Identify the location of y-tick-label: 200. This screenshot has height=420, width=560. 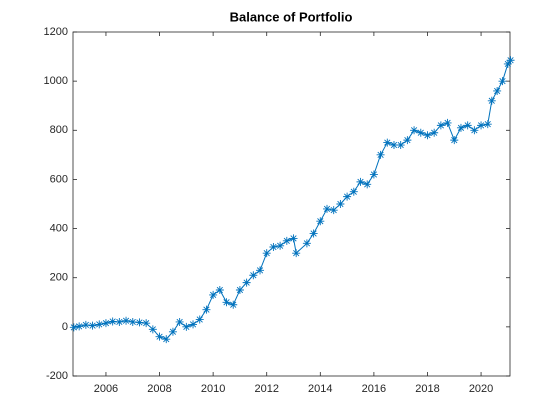
(59, 278).